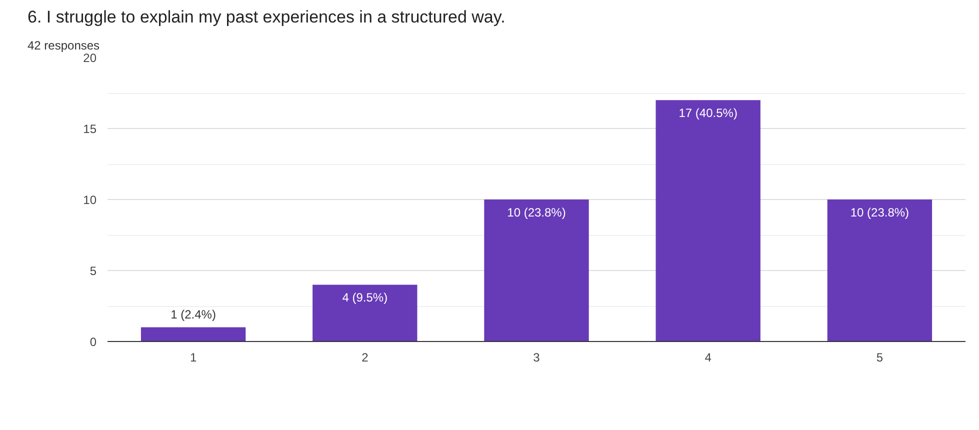 Image resolution: width=979 pixels, height=430 pixels. What do you see at coordinates (90, 200) in the screenshot?
I see `y-tick-label: 10` at bounding box center [90, 200].